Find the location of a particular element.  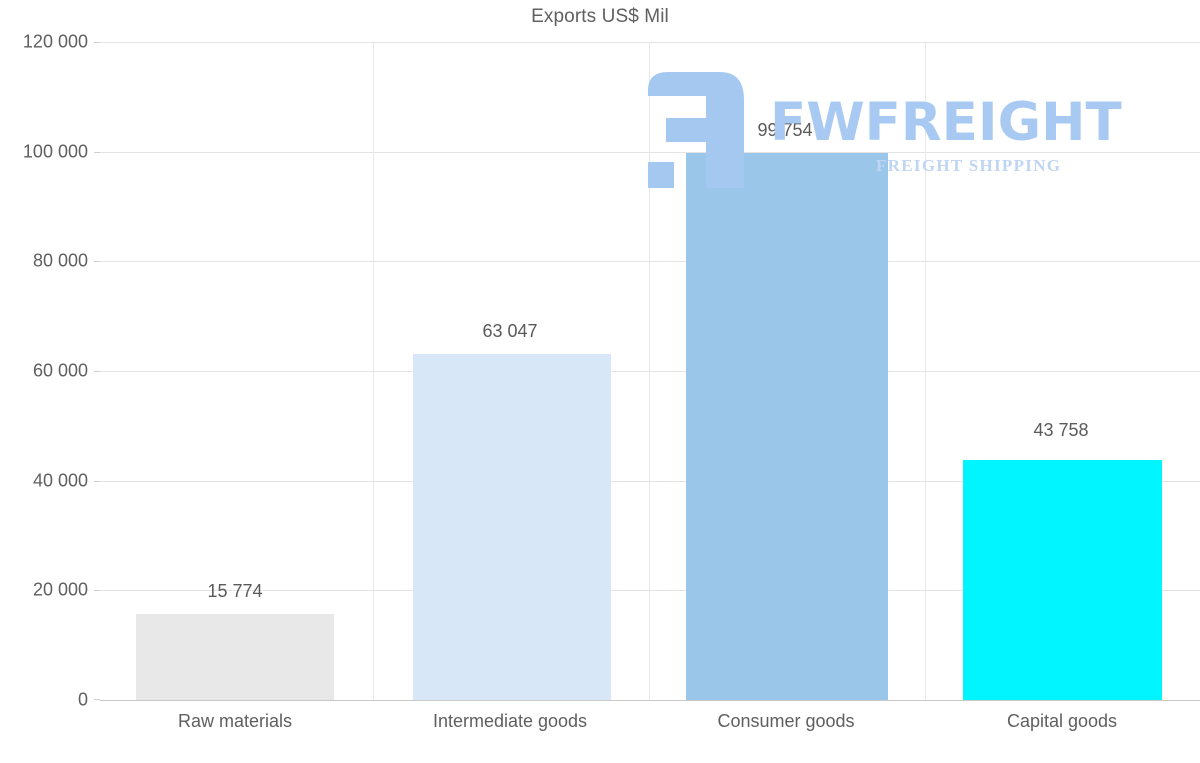

y-tick-label: 80 000 is located at coordinates (60, 260).